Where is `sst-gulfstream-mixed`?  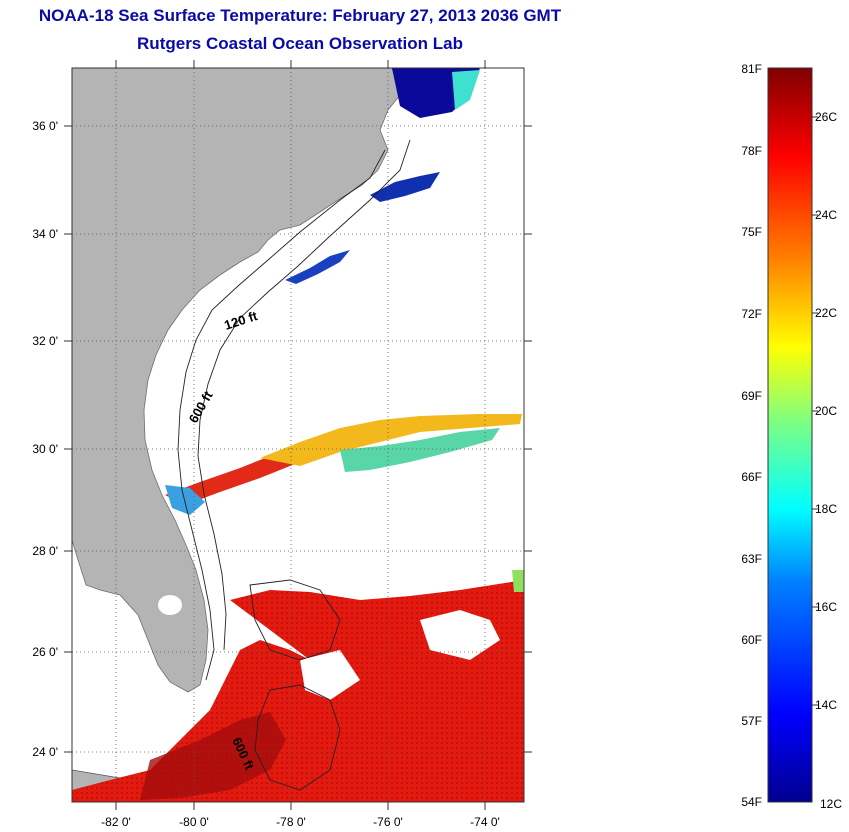
sst-gulfstream-mixed is located at coordinates (391, 440).